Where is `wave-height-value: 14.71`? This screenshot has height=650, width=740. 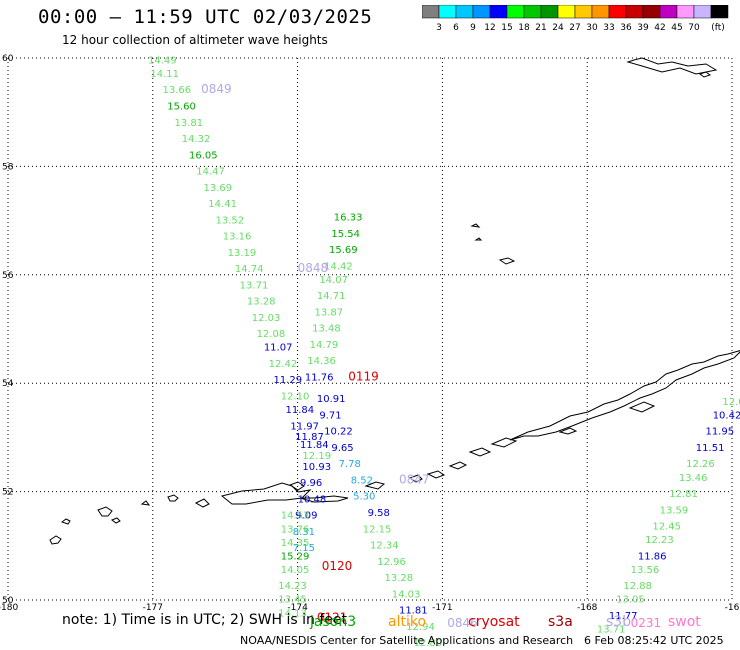
wave-height-value: 14.71 is located at coordinates (331, 296).